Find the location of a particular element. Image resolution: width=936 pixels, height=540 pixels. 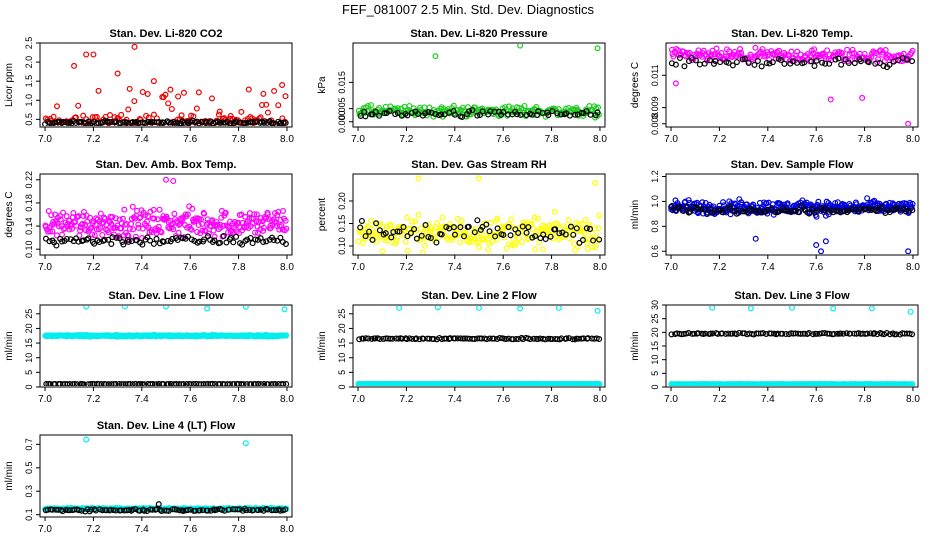

x-tick-label: 7.2 is located at coordinates (406, 267).